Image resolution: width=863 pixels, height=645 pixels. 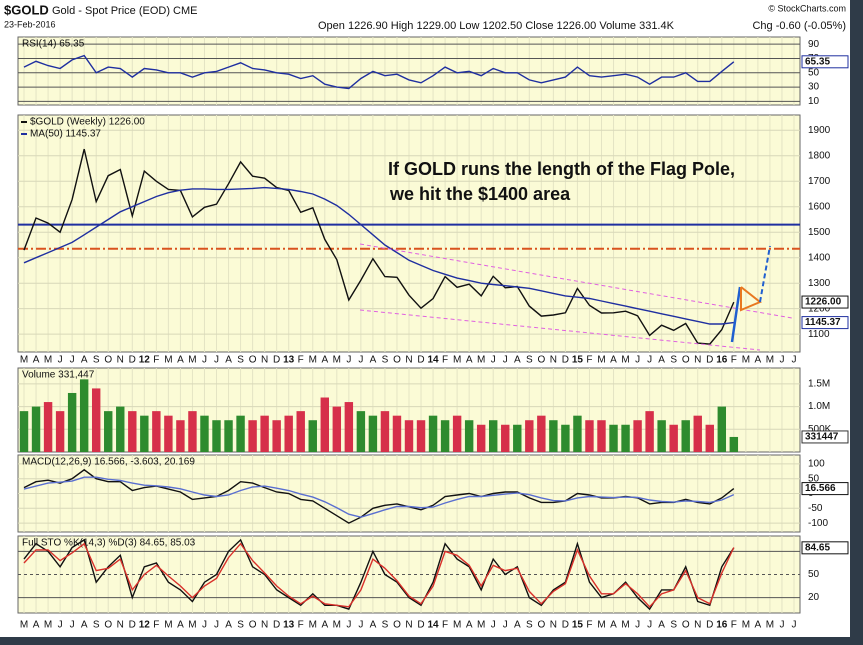 What do you see at coordinates (560, 330) in the screenshot?
I see `channel-bottom` at bounding box center [560, 330].